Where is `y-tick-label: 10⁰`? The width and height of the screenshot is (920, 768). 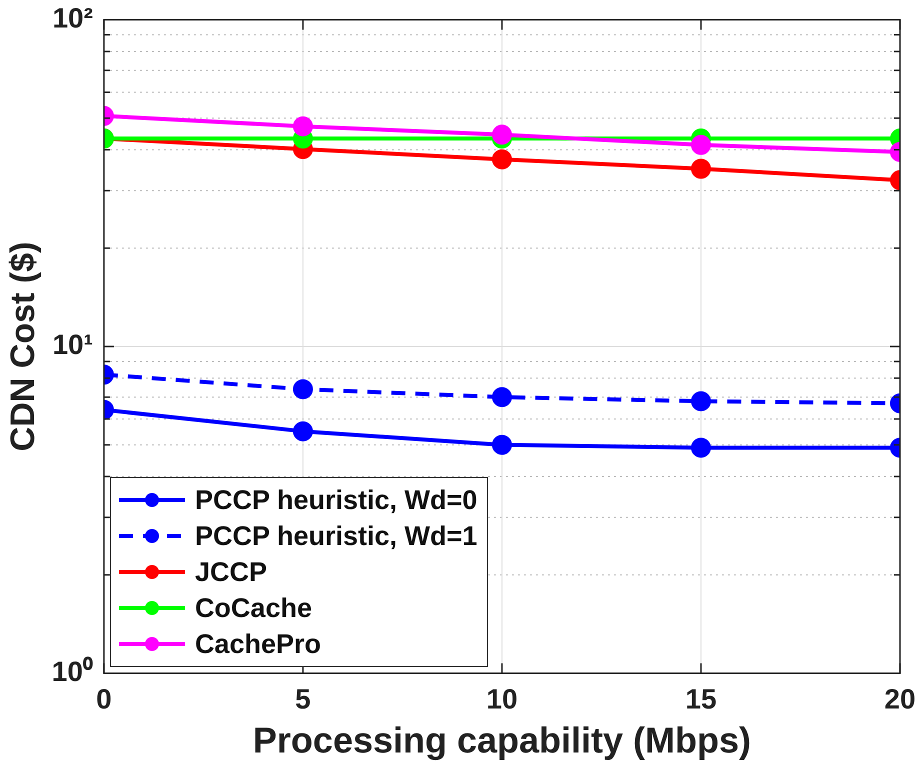 y-tick-label: 10⁰ is located at coordinates (72, 671).